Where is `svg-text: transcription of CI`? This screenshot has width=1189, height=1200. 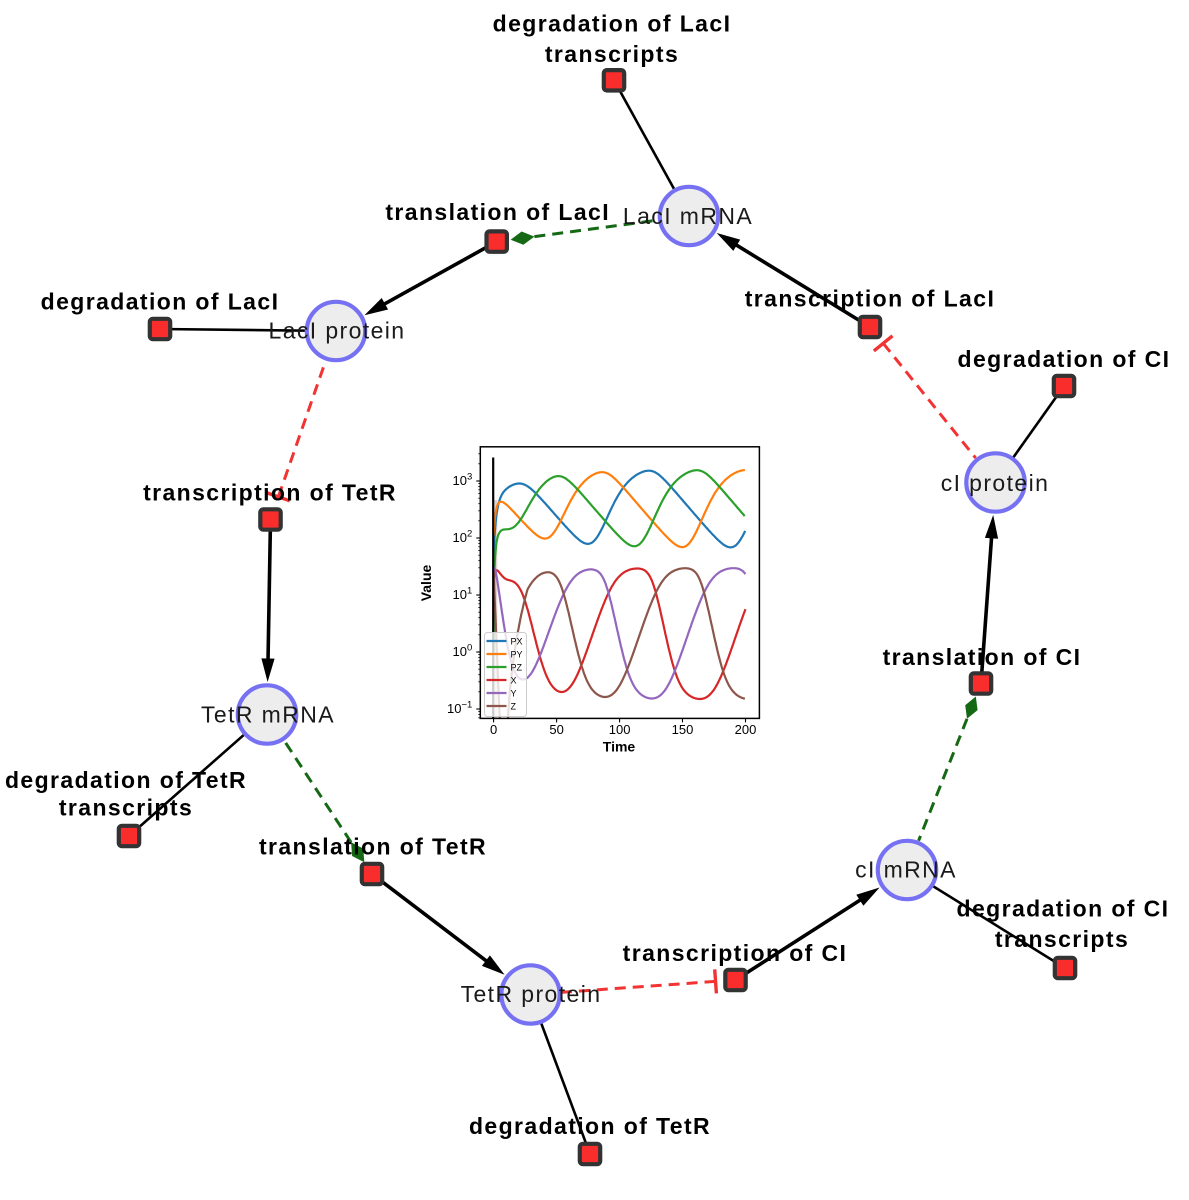 svg-text: transcription of CI is located at coordinates (735, 953).